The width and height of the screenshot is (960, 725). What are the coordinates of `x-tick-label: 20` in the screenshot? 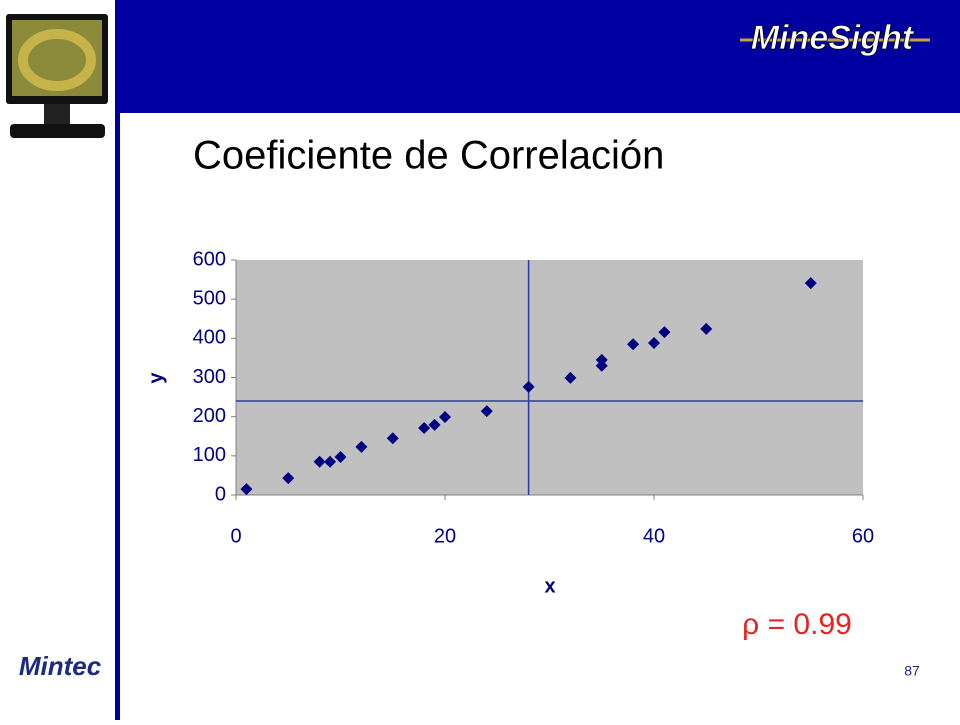 It's located at (445, 536).